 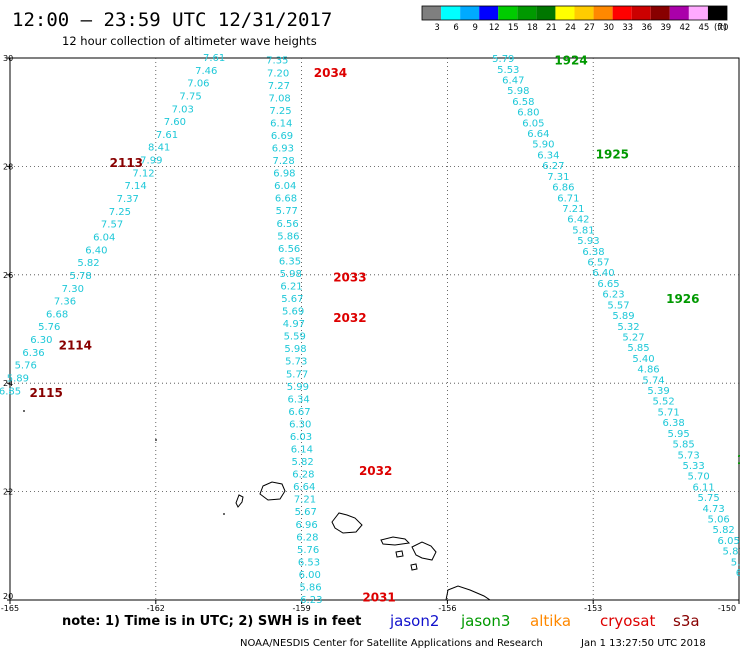 What do you see at coordinates (330, 73) in the screenshot?
I see `pass-time-label: 2034` at bounding box center [330, 73].